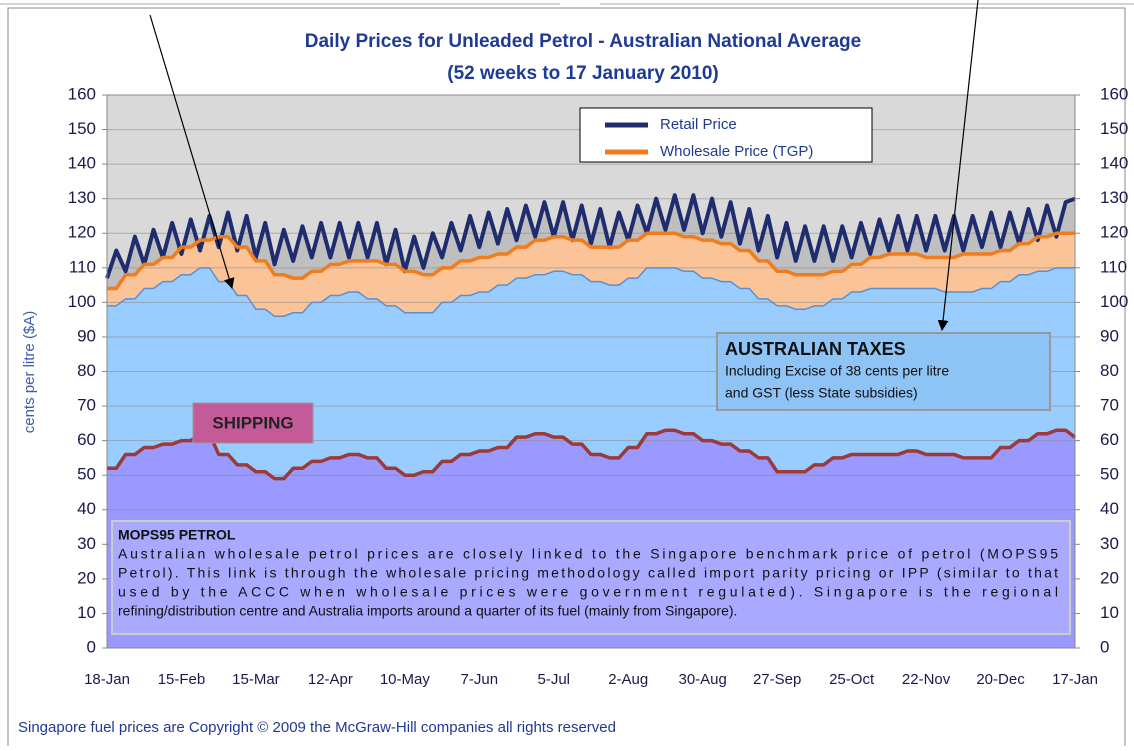 The image size is (1134, 751). What do you see at coordinates (82, 163) in the screenshot?
I see `y-tick-label: 140` at bounding box center [82, 163].